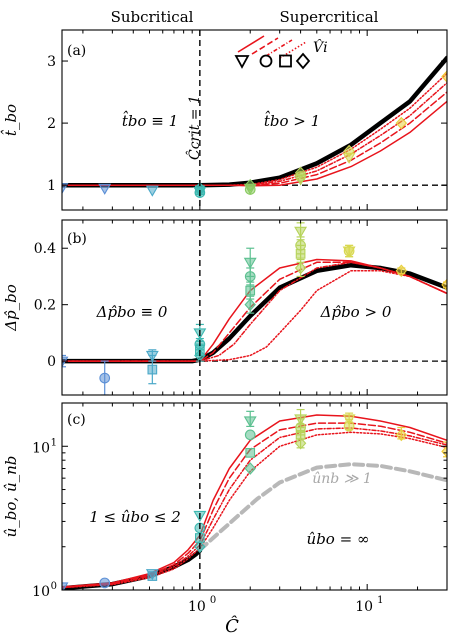  What do you see at coordinates (197, 97) in the screenshot?
I see `annotations-a: (a) t̂bo ≡ 1 t̂bo > 1 Ĉcrit = 1 V̂i` at bounding box center [197, 97].